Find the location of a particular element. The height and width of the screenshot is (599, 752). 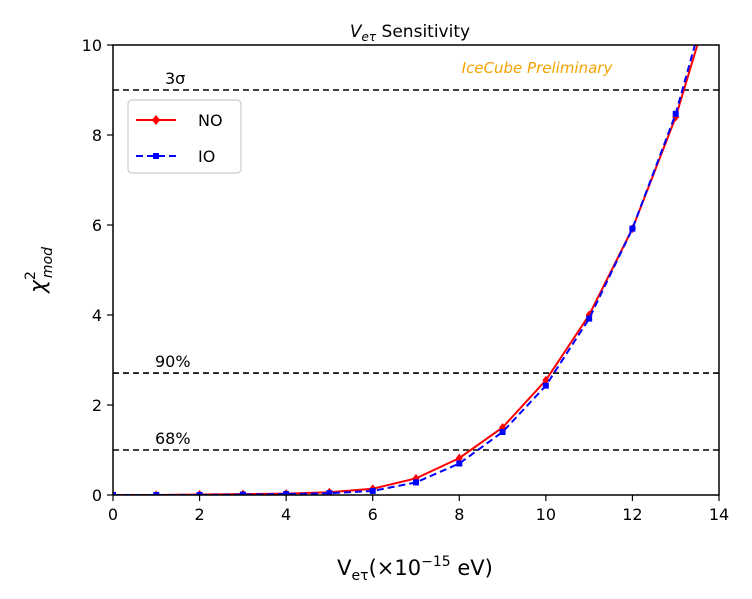

y-axis-title: χ2mod is located at coordinates (39, 270).